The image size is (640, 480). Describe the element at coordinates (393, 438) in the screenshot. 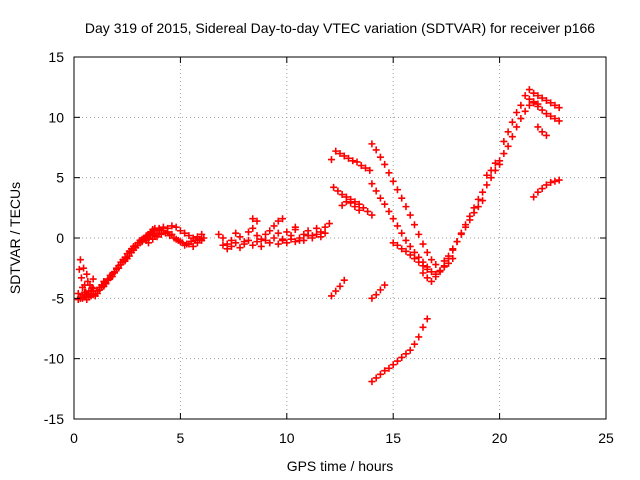

I see `x-tick-label: 15` at that location.